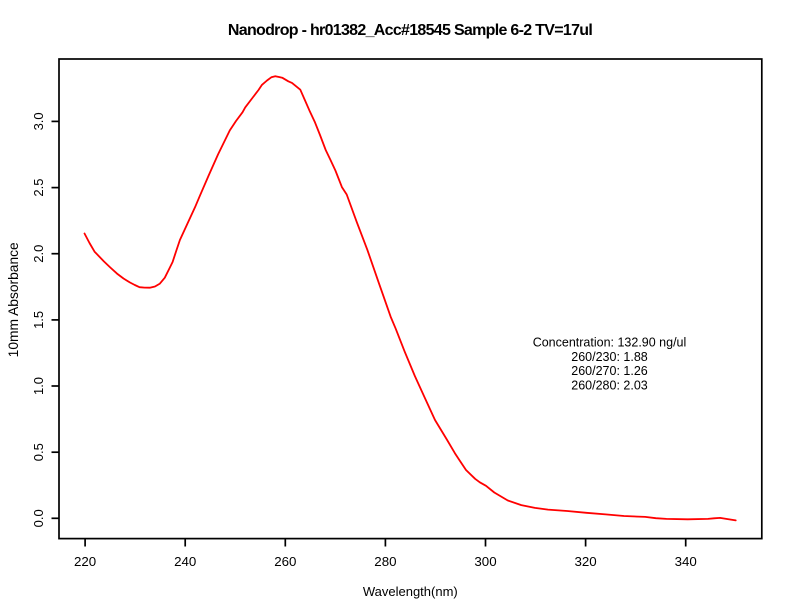 Image resolution: width=792 pixels, height=612 pixels. What do you see at coordinates (385, 561) in the screenshot?
I see `svg-text: 280` at bounding box center [385, 561].